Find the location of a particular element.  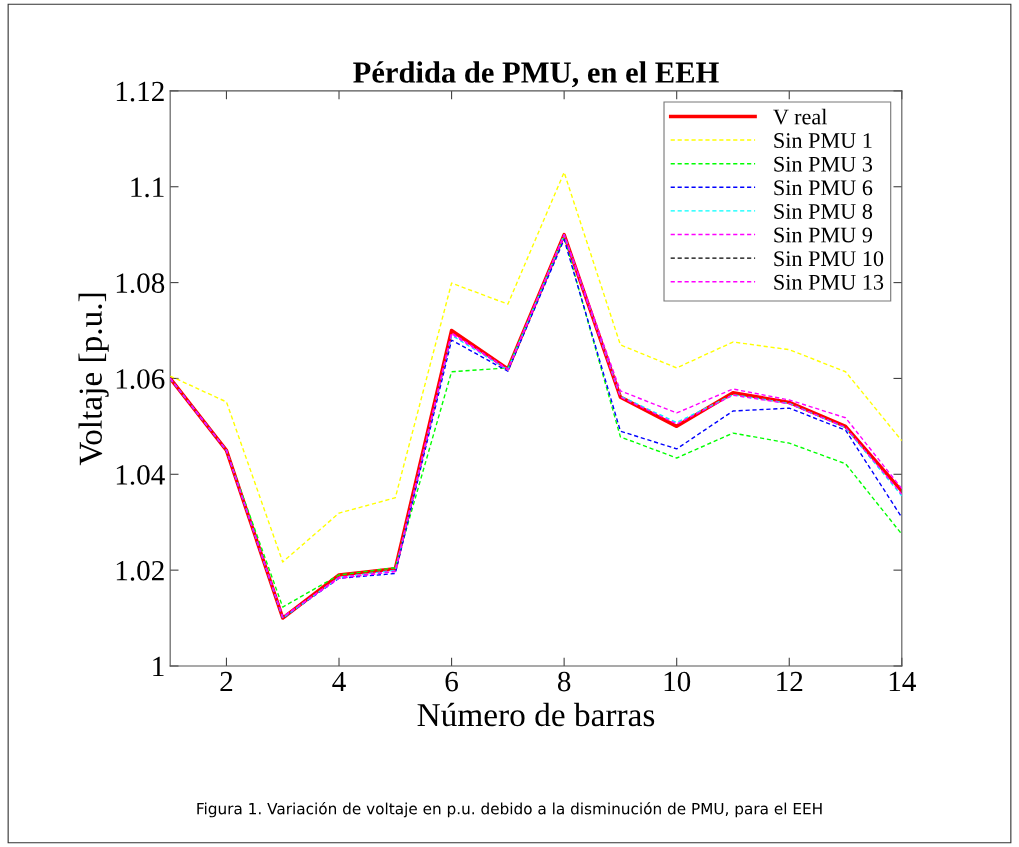

x-tick-label: 6 is located at coordinates (451, 681).